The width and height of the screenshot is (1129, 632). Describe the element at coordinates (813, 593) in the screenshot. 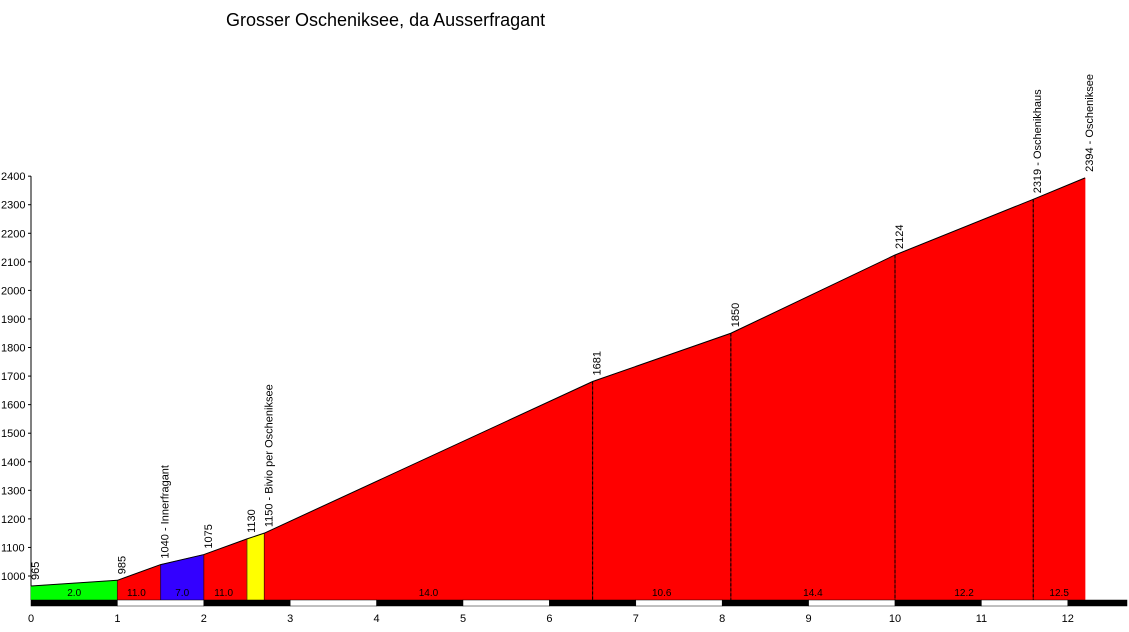

I see `gradient-label: 14.4` at that location.